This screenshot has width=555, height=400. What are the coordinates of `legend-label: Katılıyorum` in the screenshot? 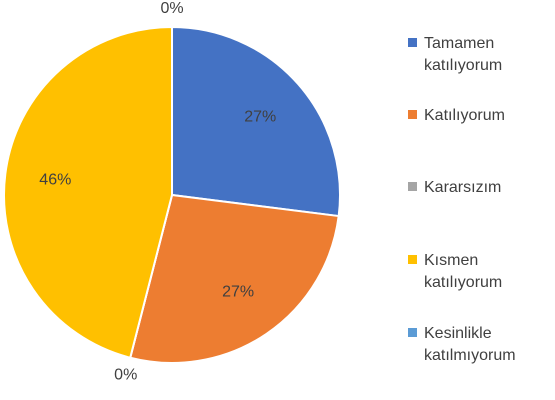 It's located at (464, 115).